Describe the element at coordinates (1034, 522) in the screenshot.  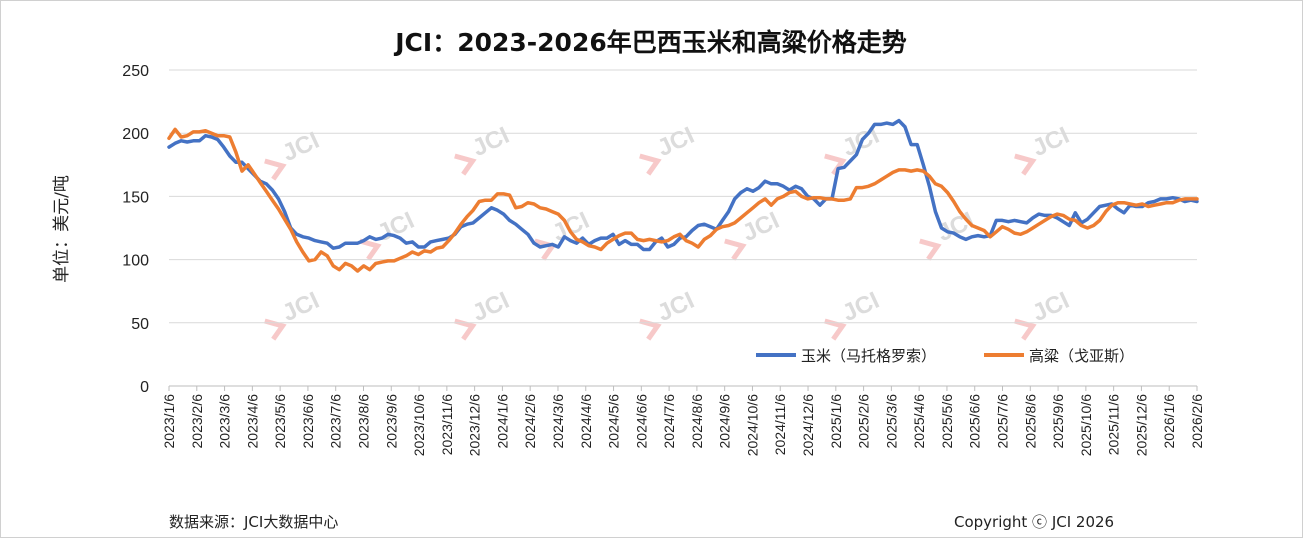
I see `copyright-note: Copyright ⓒ JCI 2026` at that location.